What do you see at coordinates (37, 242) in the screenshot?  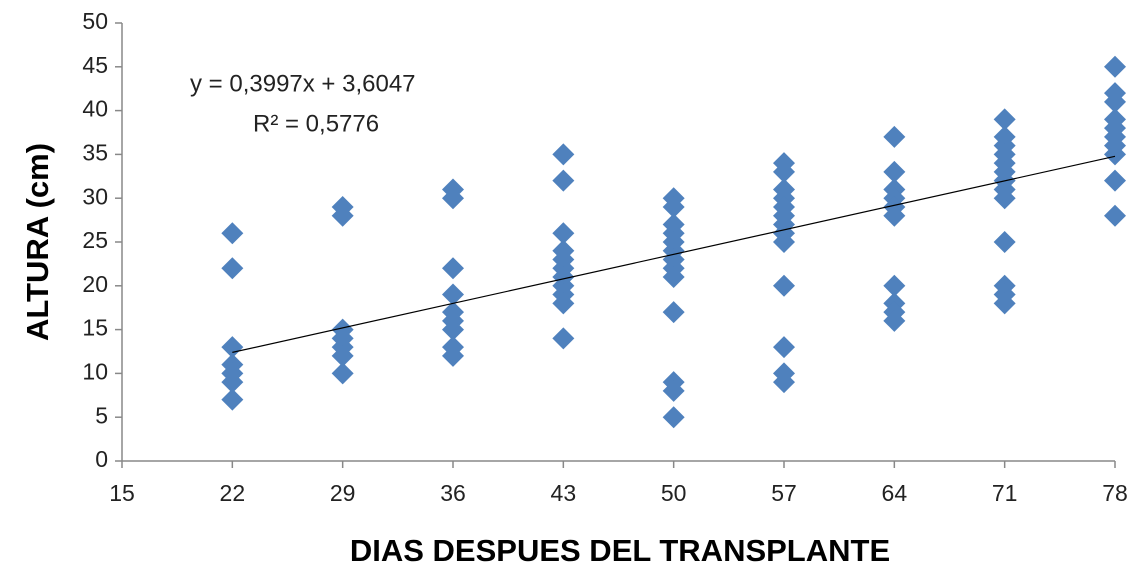 I see `y-axis-title: ALTURA (cm)` at bounding box center [37, 242].